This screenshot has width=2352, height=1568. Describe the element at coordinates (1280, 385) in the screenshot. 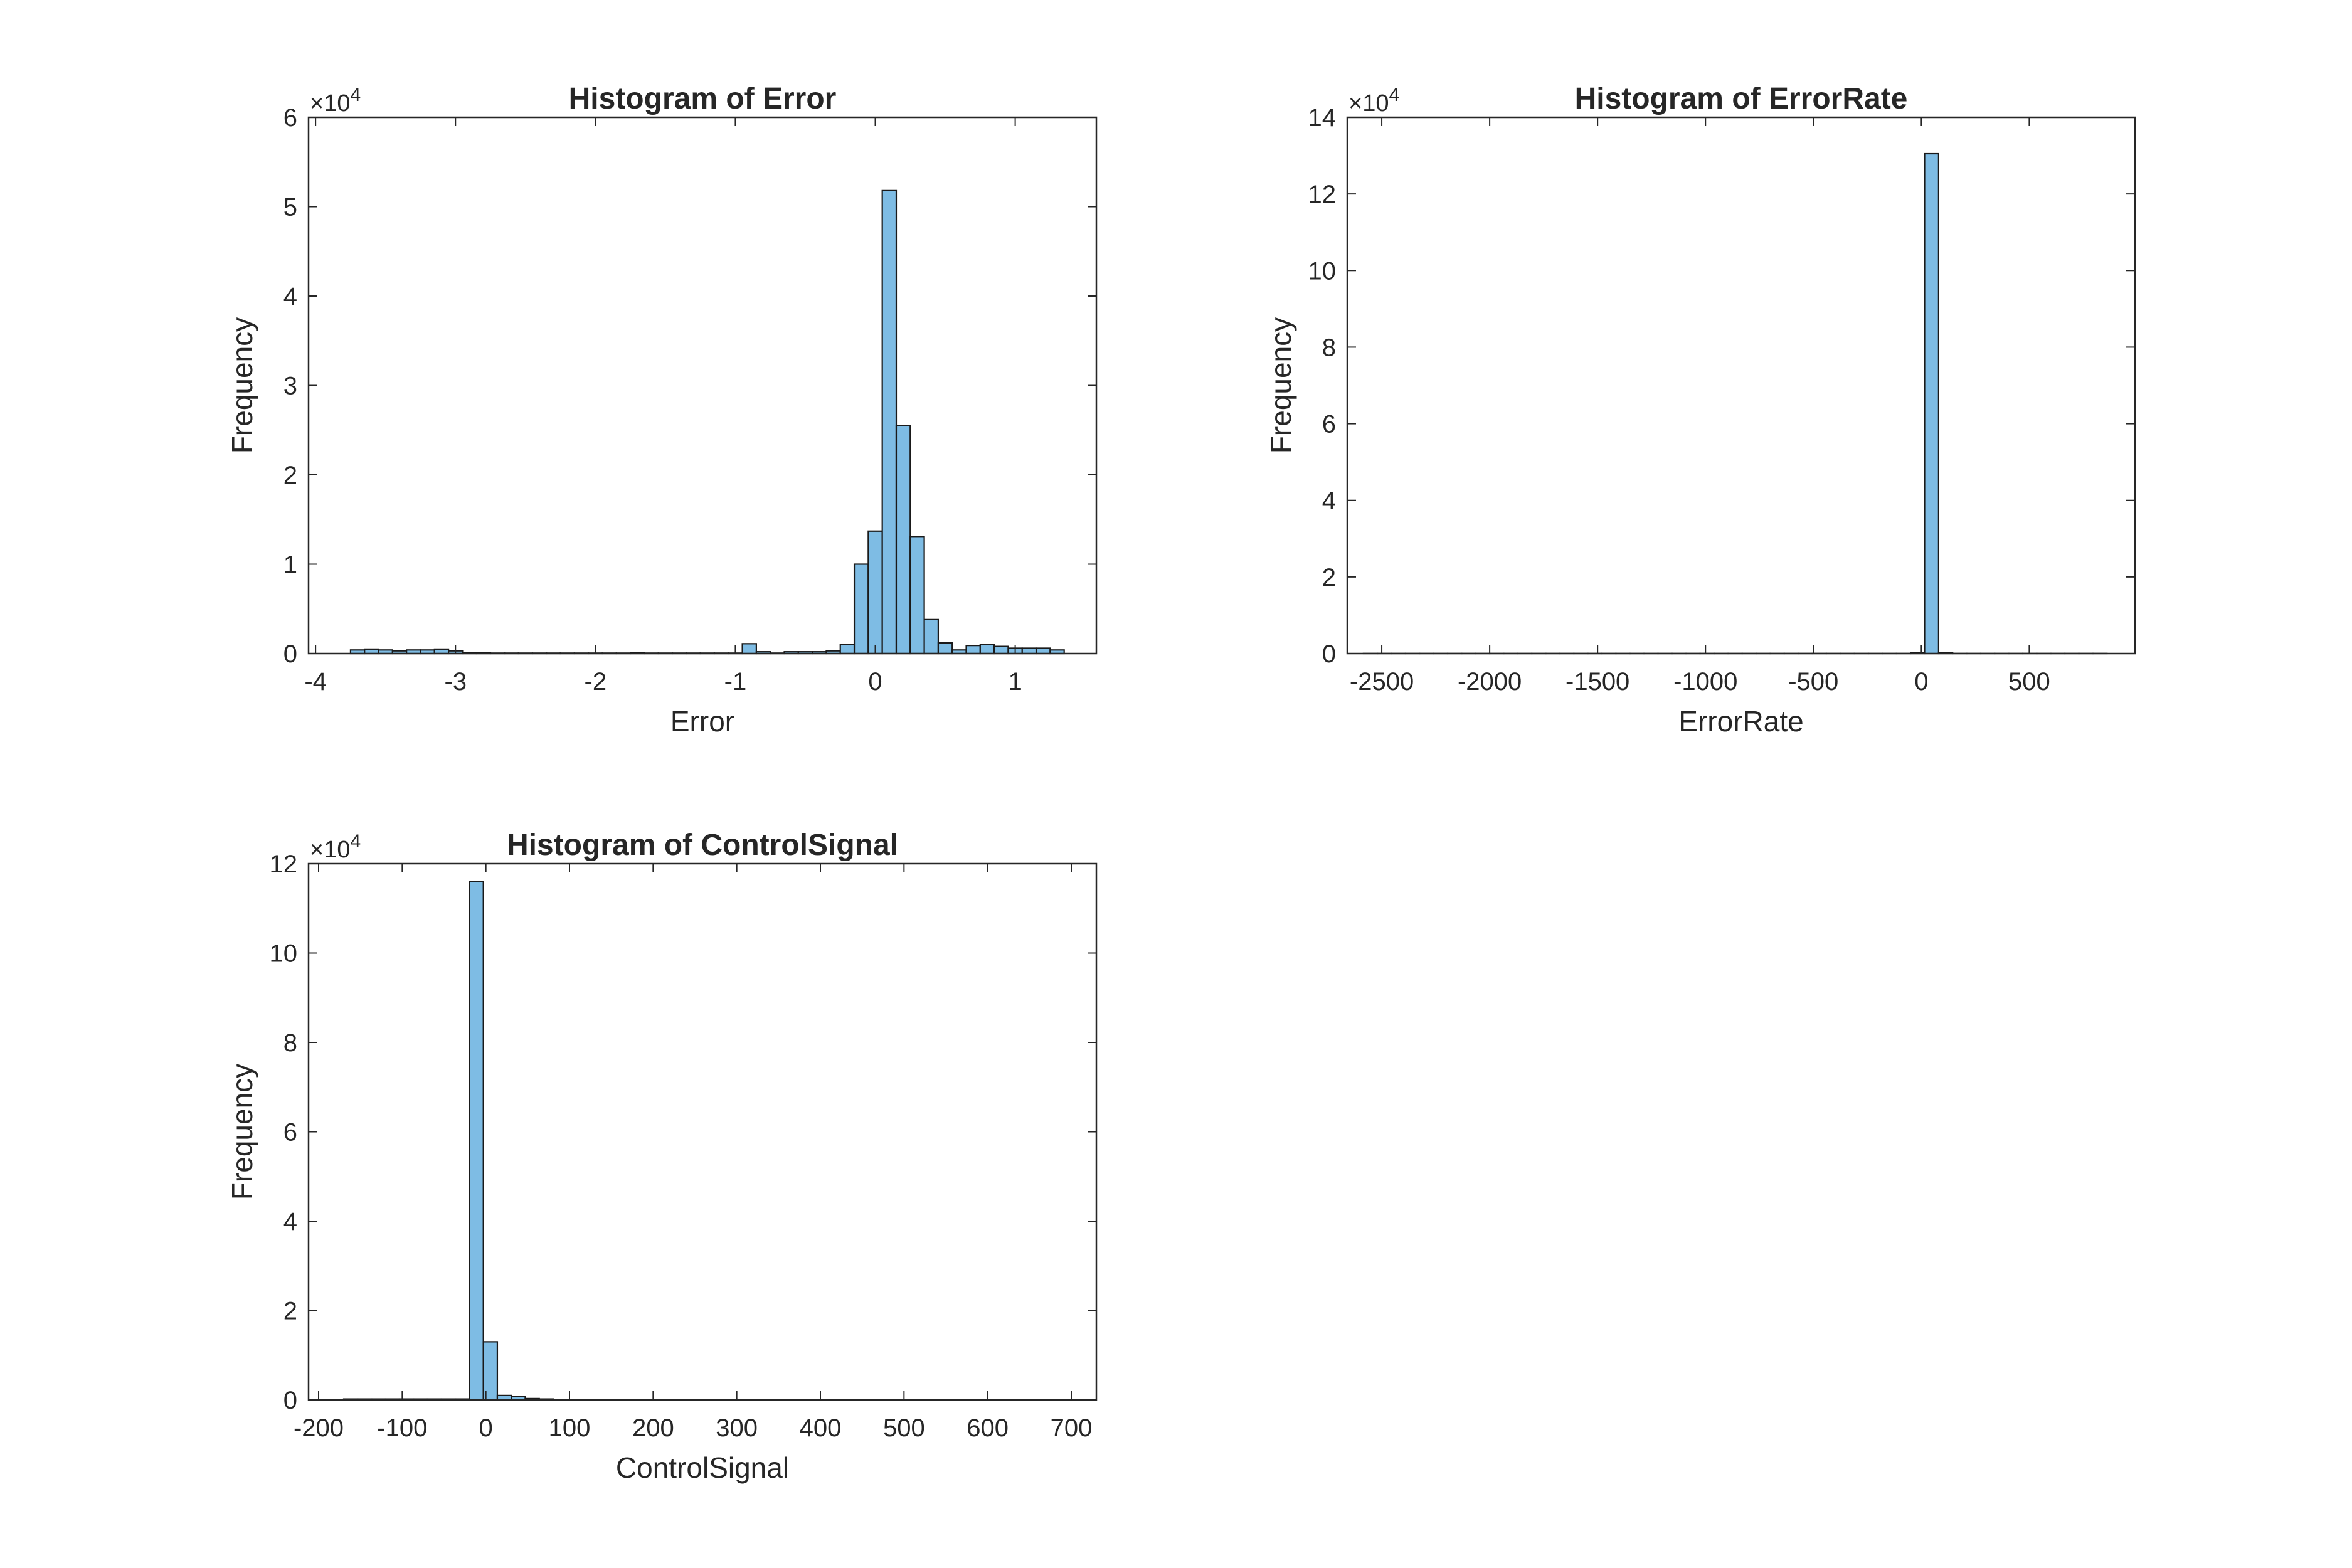

I see `histogram-errorrate-ylabel: Frequency` at that location.